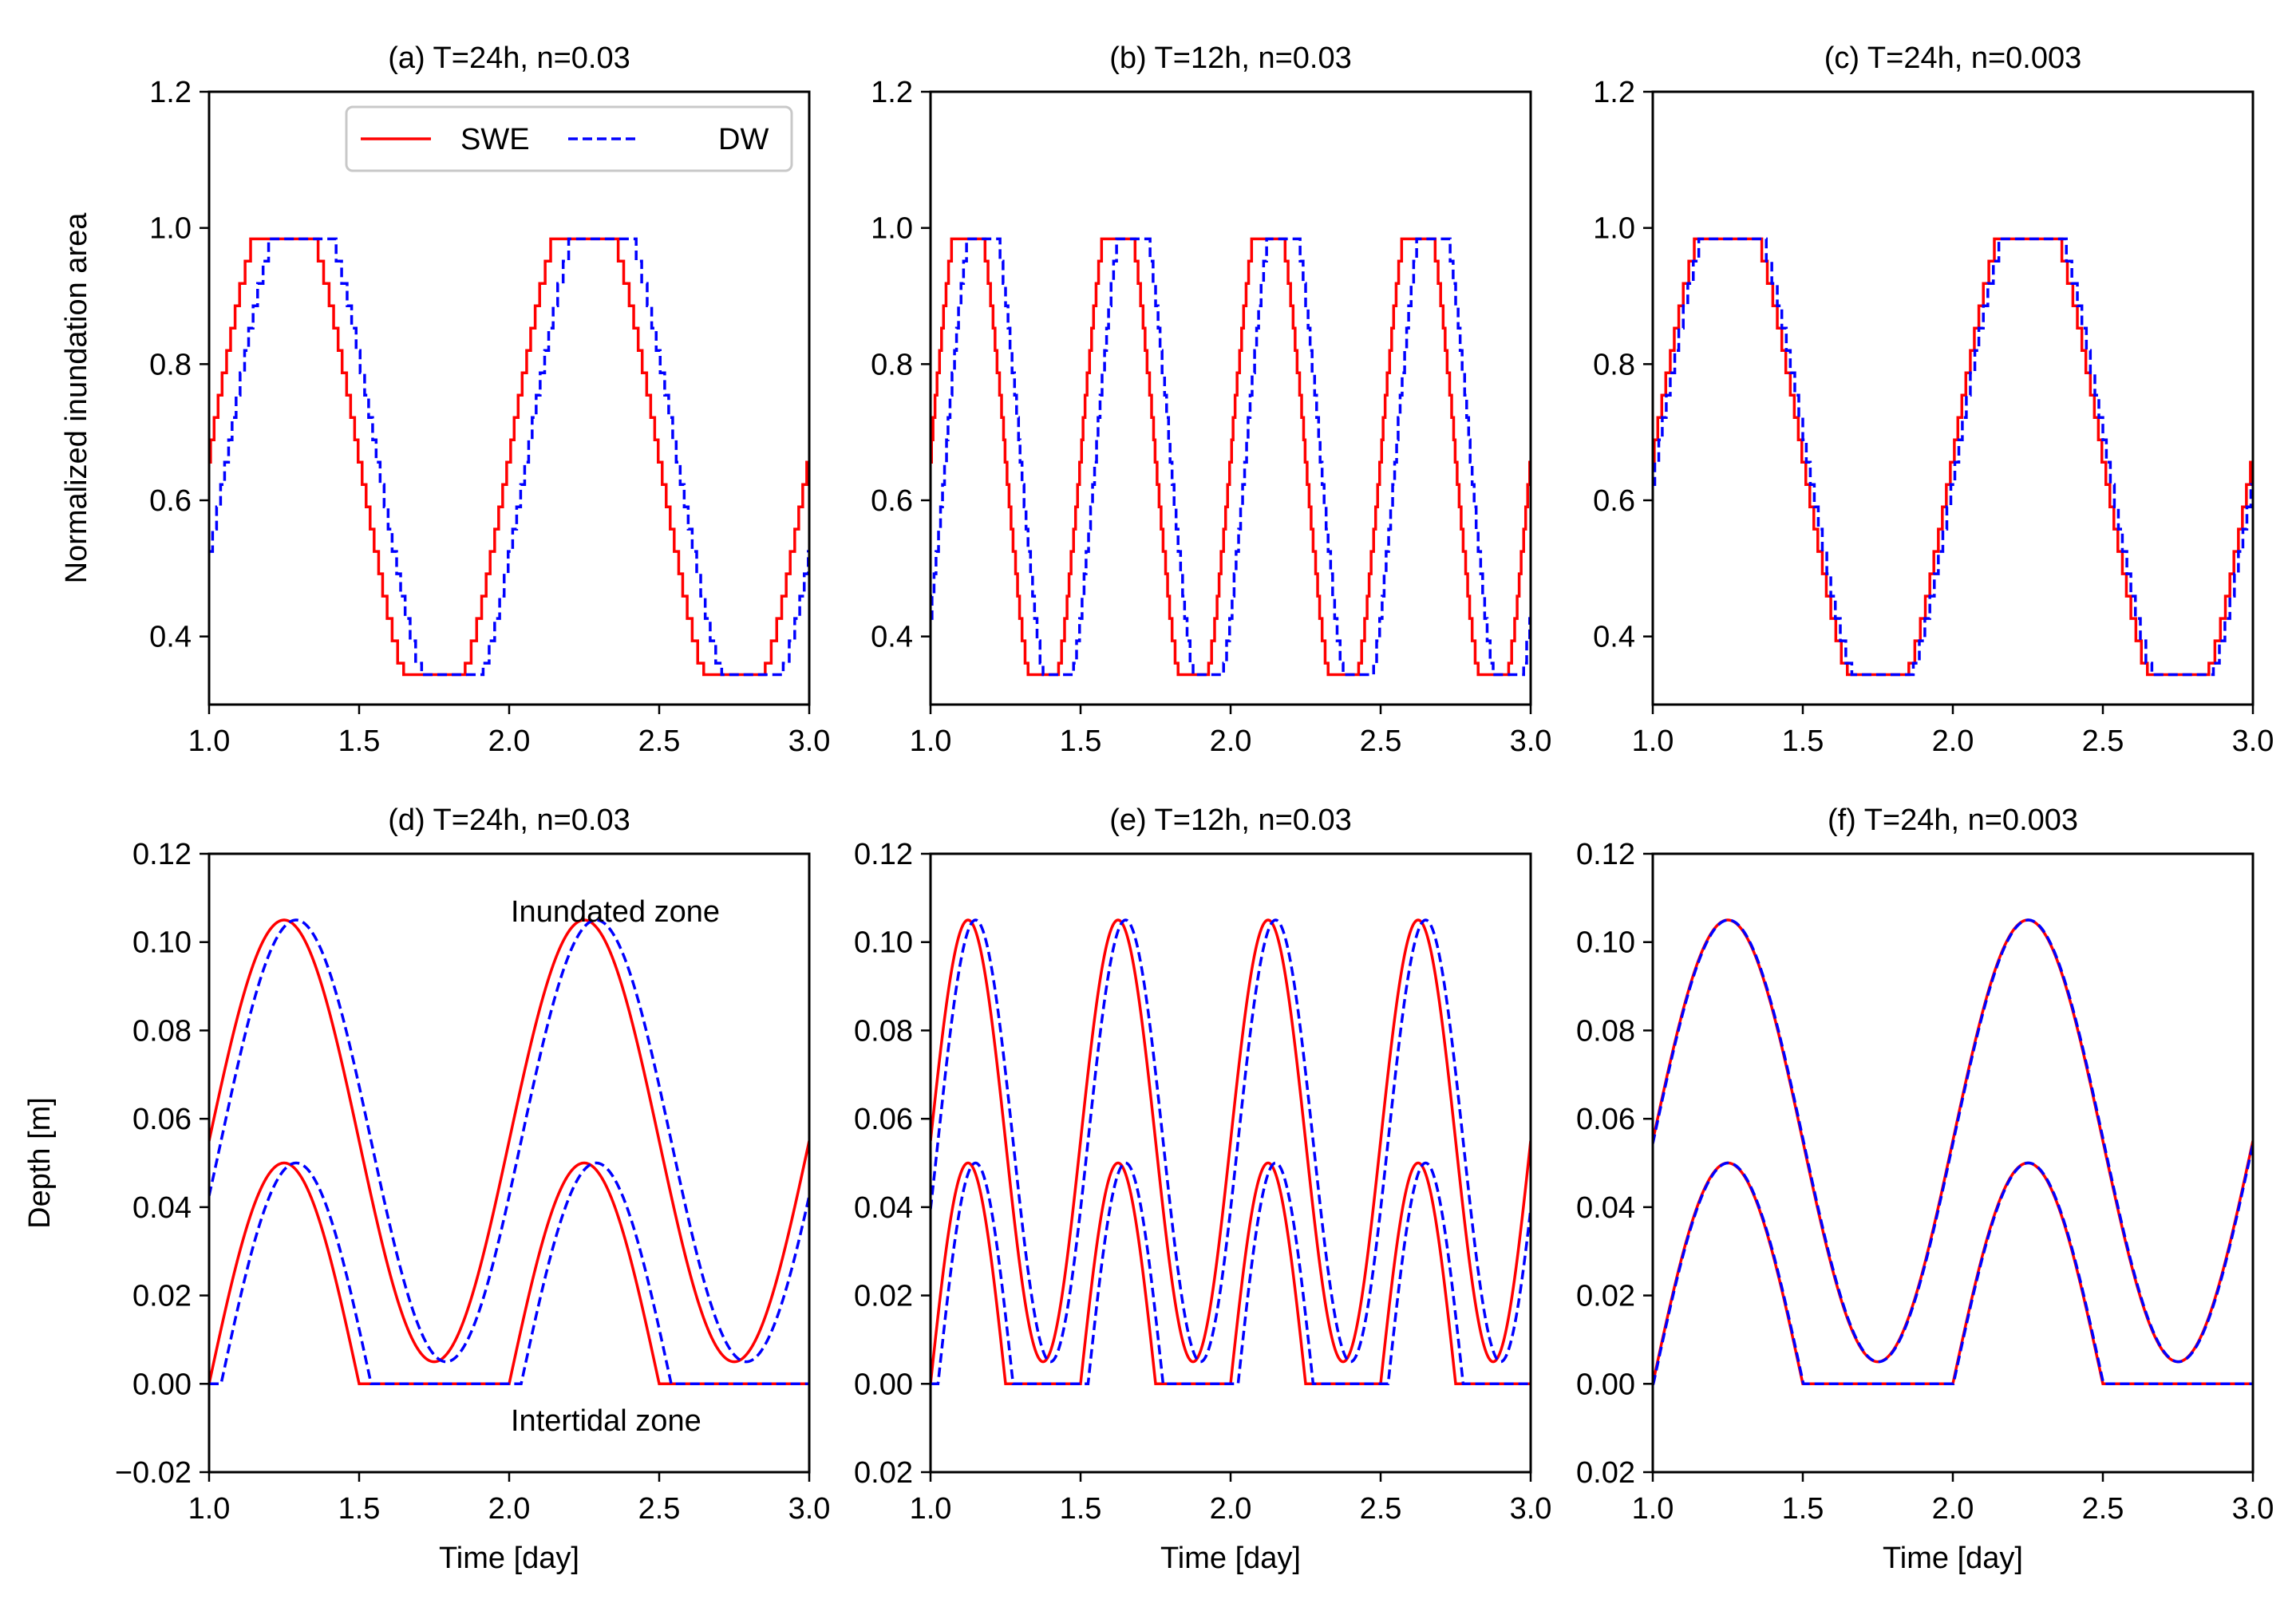  What do you see at coordinates (1953, 741) in the screenshot?
I see `x-tick-label-c-2: 2.0` at bounding box center [1953, 741].